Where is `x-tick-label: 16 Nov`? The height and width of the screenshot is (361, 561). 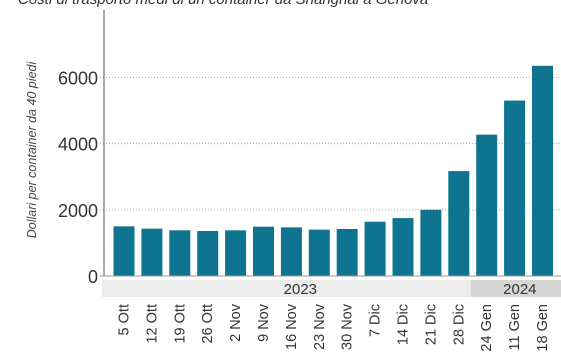
x-tick-label: 16 Nov is located at coordinates (292, 326).